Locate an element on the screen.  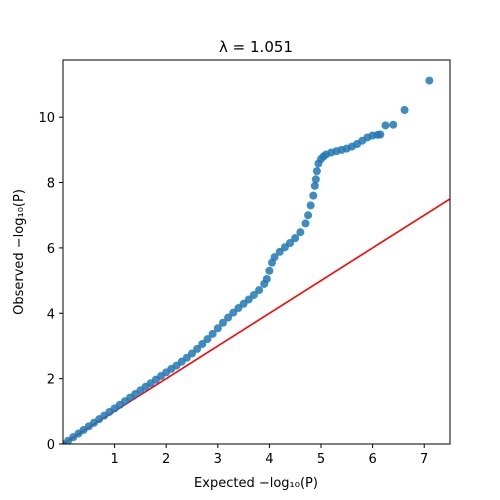
x-tick-label: 4 is located at coordinates (269, 459).